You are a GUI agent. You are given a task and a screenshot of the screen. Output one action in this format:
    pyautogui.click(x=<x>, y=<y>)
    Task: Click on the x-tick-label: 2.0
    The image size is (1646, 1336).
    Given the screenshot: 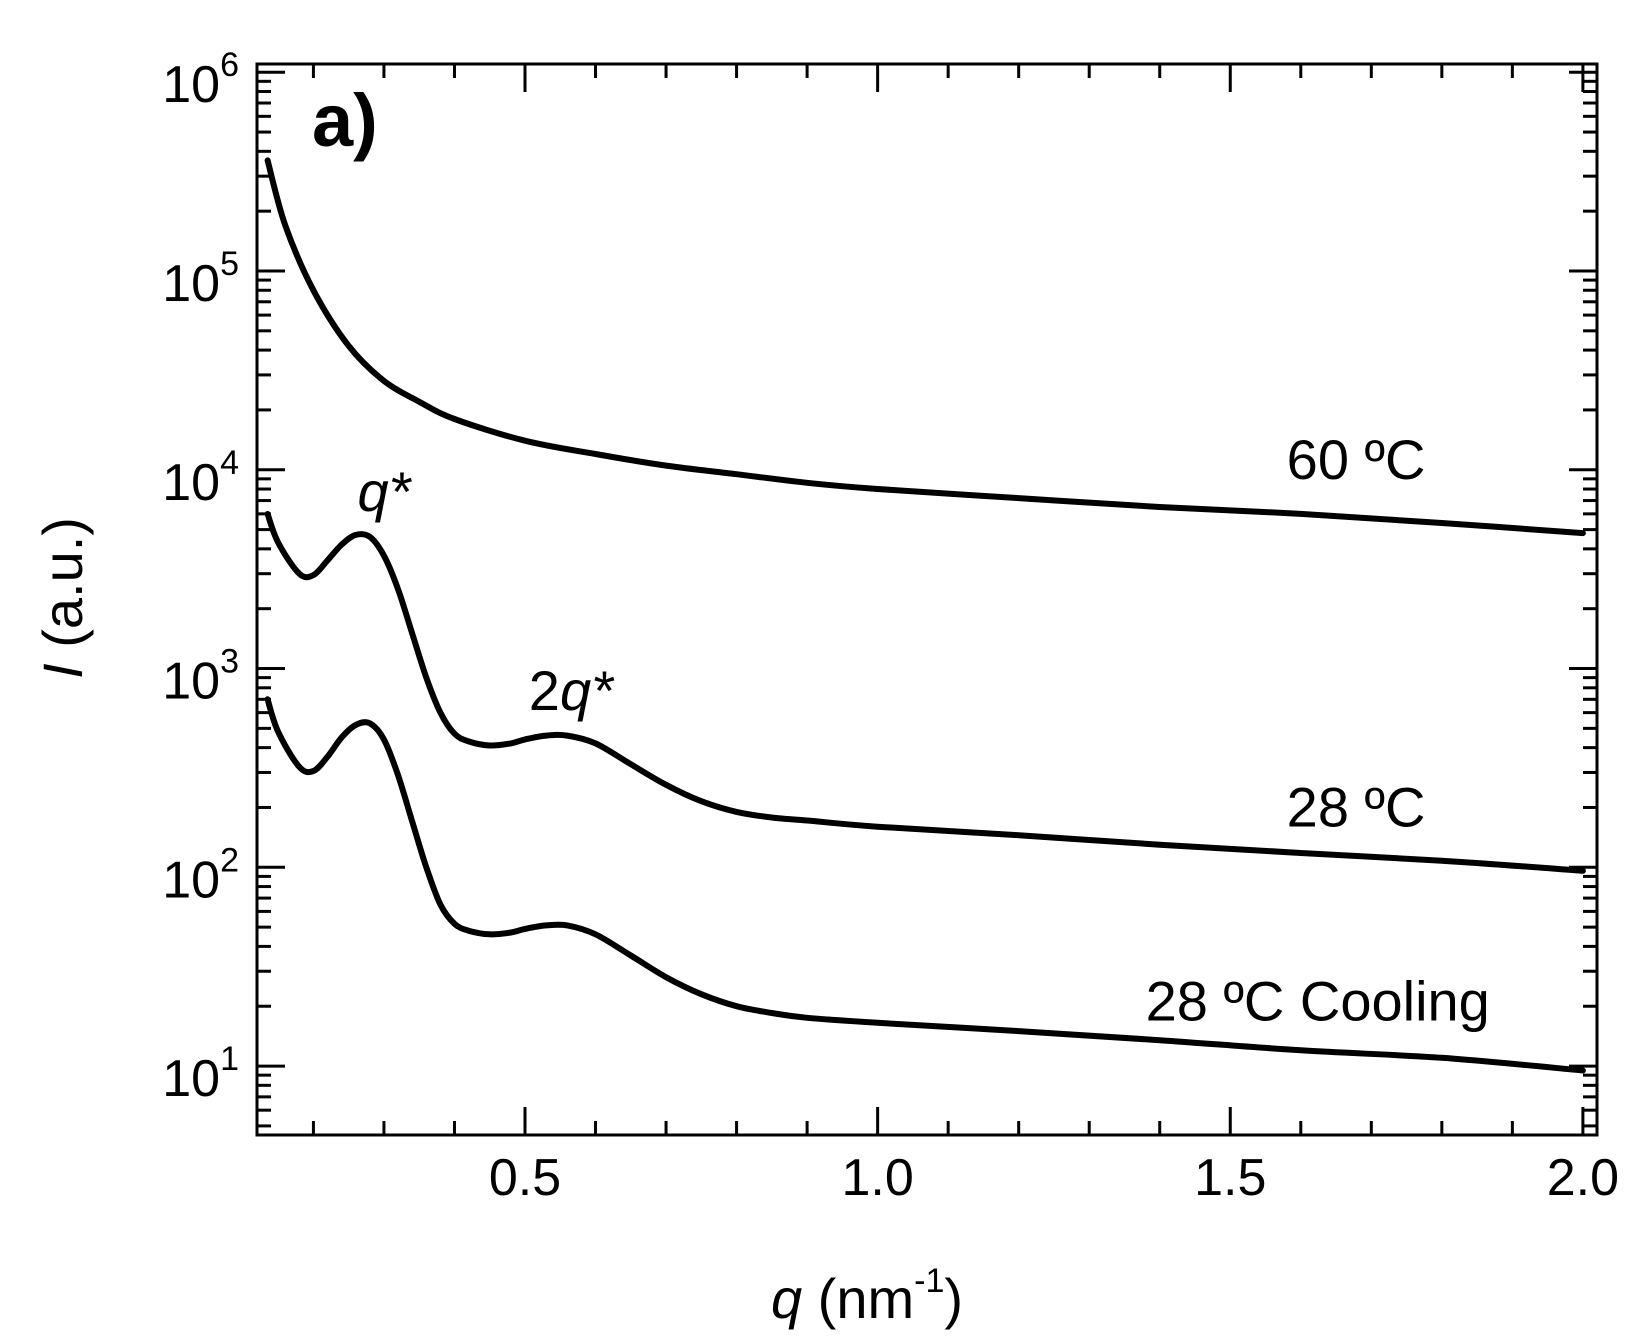 What is the action you would take?
    pyautogui.click(x=1583, y=1178)
    